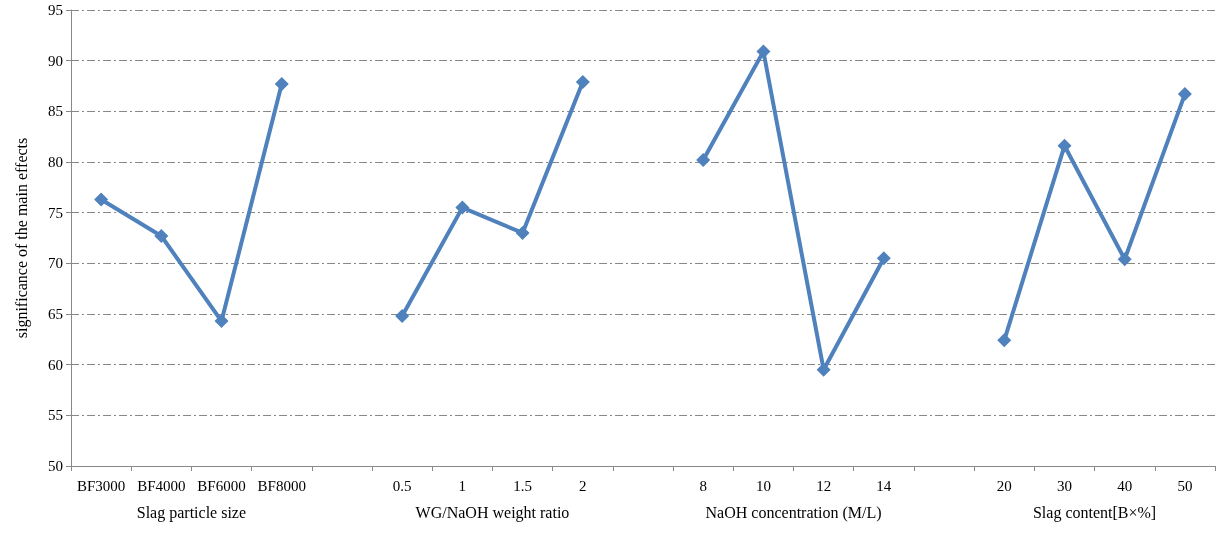 This screenshot has width=1221, height=536. Describe the element at coordinates (55, 466) in the screenshot. I see `y-tick-label: 50` at that location.